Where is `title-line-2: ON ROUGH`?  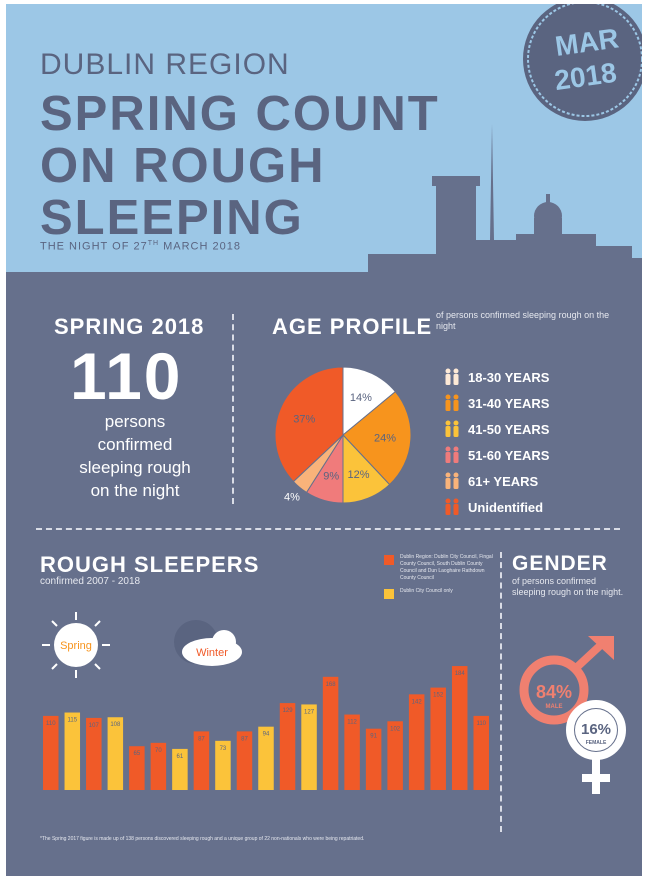 title-line-2: ON ROUGH is located at coordinates (183, 166).